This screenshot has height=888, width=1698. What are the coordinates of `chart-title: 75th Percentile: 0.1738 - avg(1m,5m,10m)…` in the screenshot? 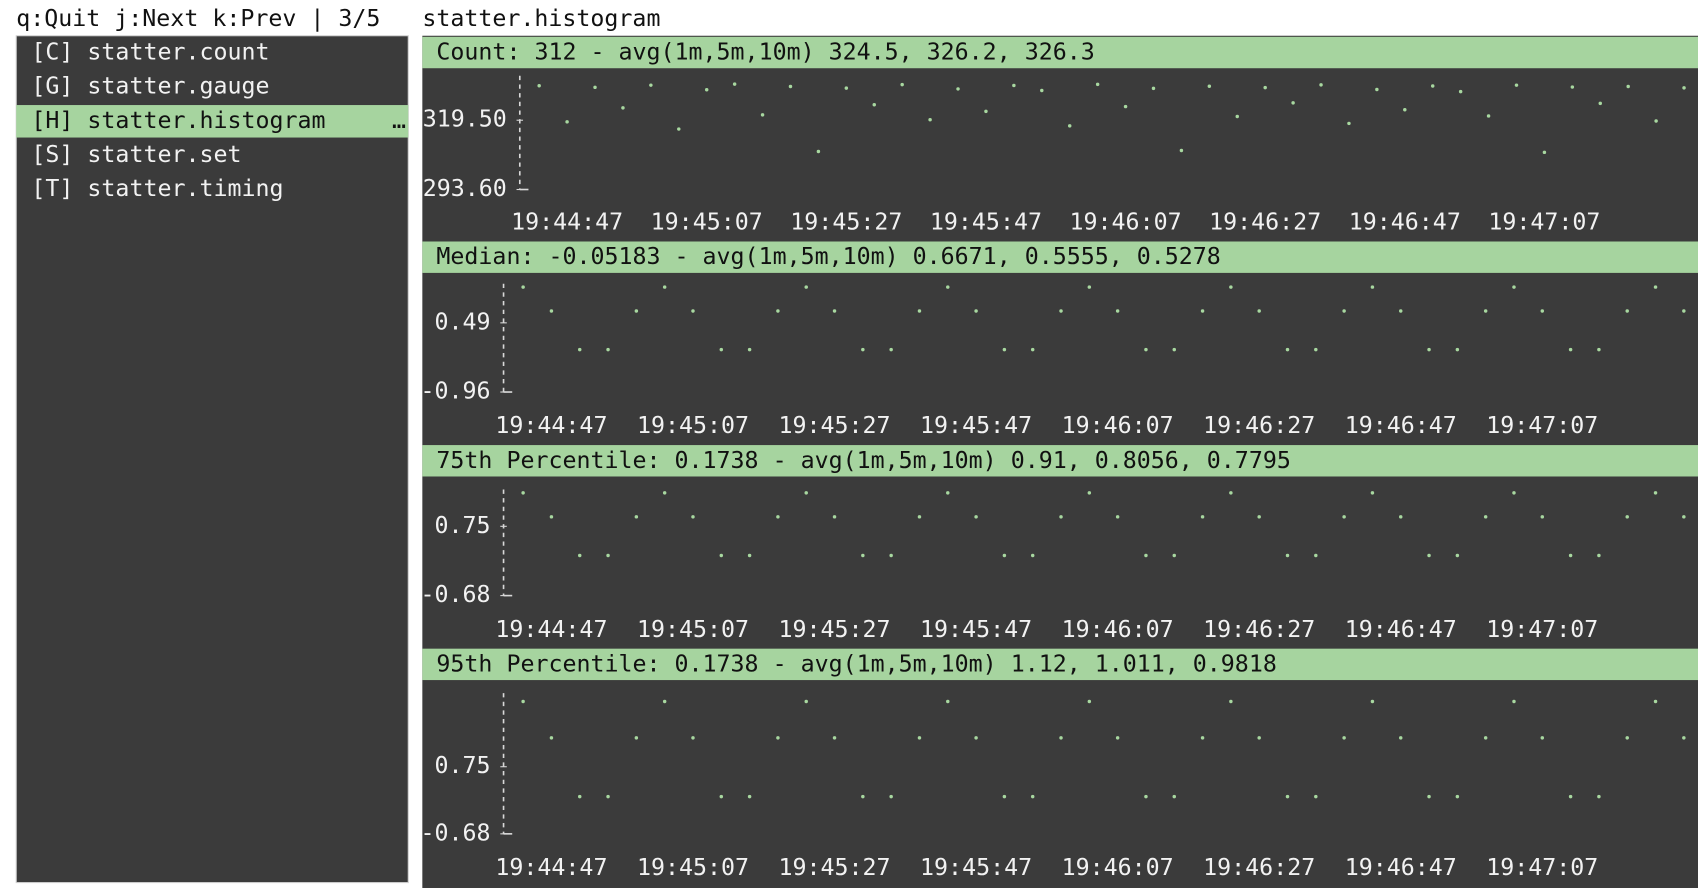 It's located at (863, 460).